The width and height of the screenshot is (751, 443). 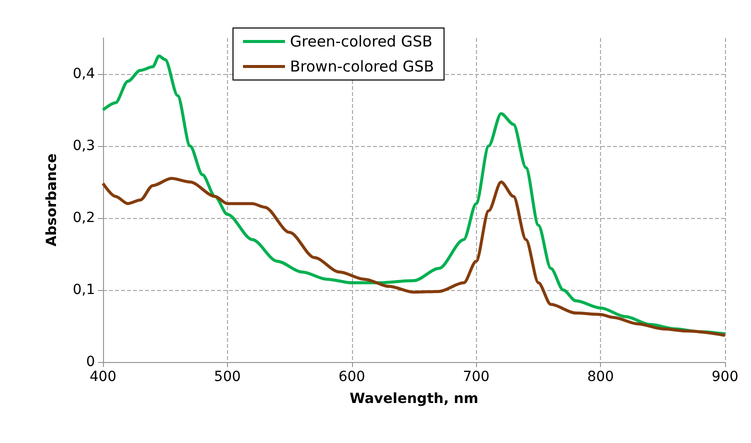 I want to click on x-tick-label: 900, so click(x=725, y=377).